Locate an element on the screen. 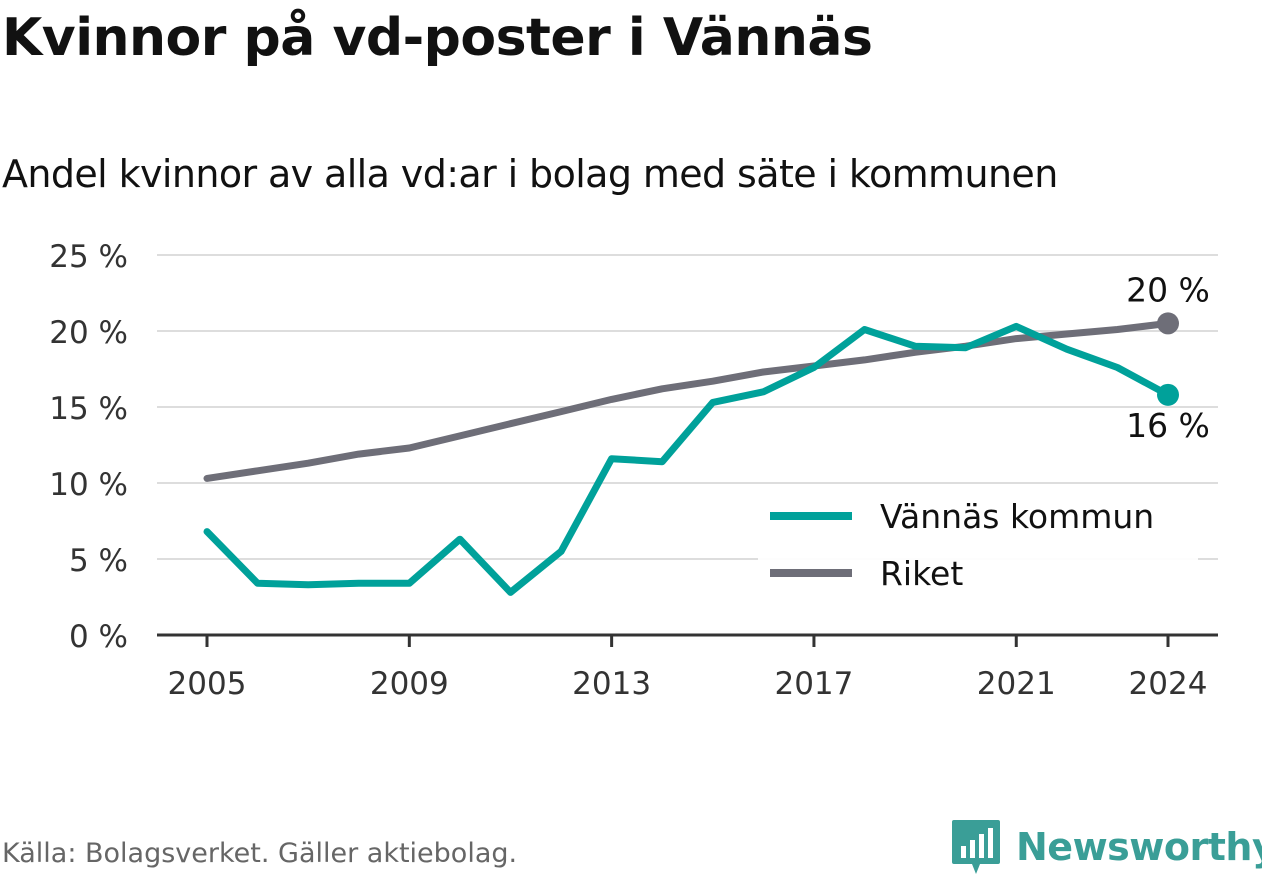  end-labels: 20 % 16 % is located at coordinates (1168, 357).